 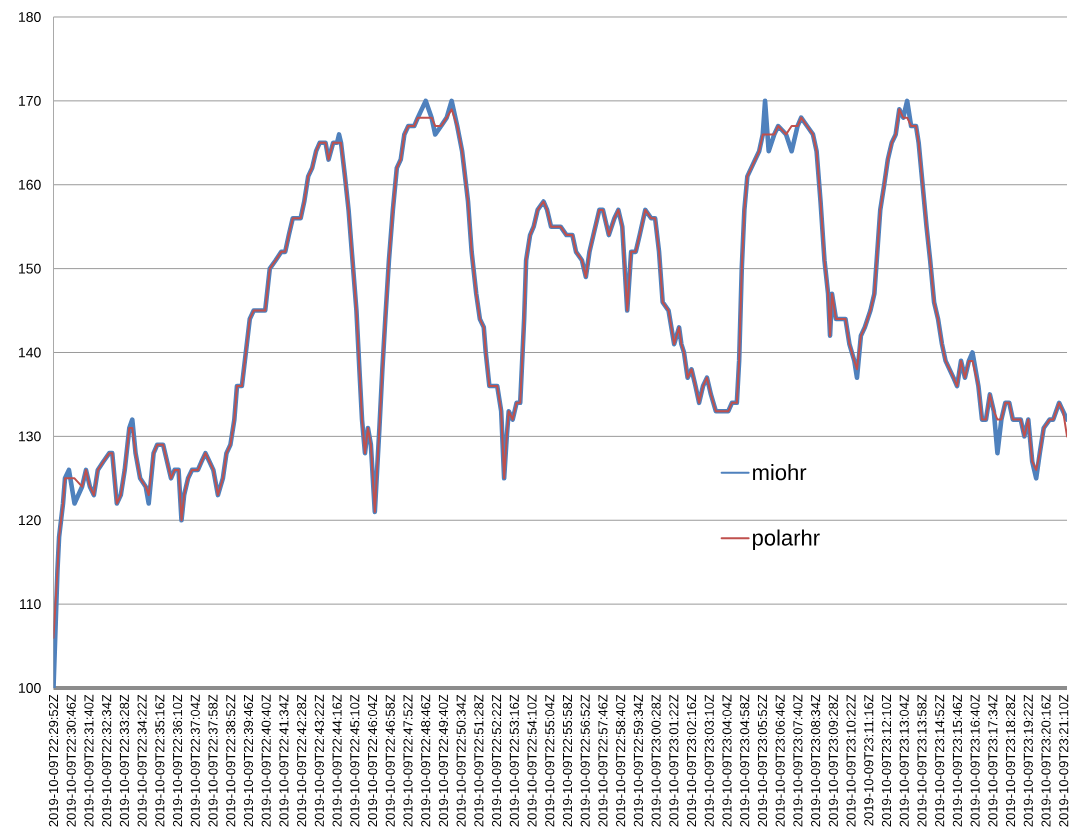 What do you see at coordinates (904, 760) in the screenshot?
I see `x-tick-label: 2019-10-09T23:13:04Z` at bounding box center [904, 760].